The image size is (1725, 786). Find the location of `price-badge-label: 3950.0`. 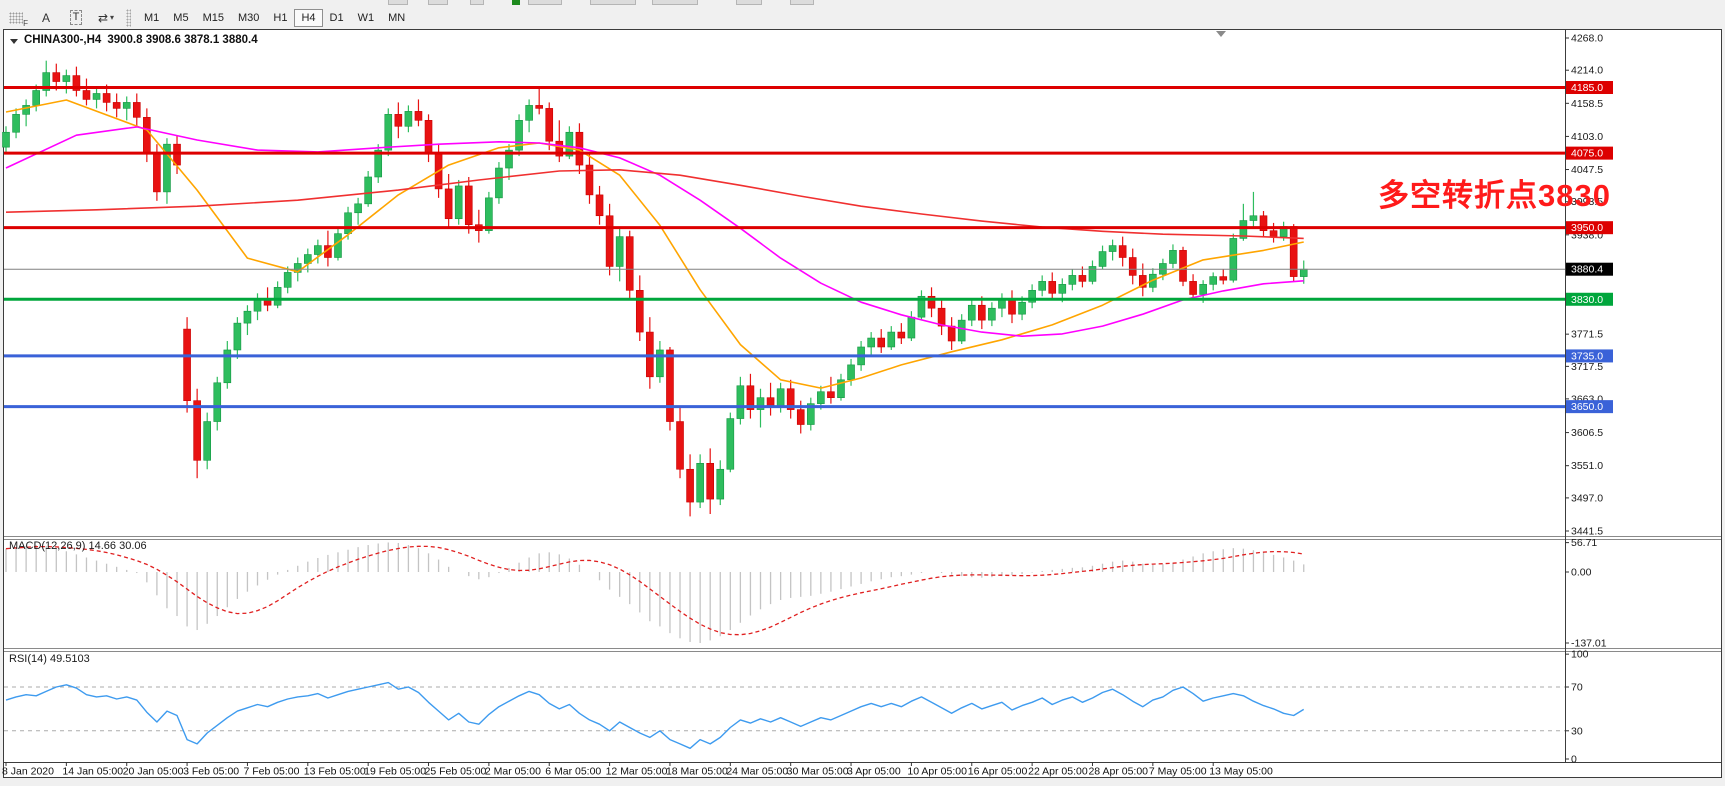

price-badge-label: 3950.0 is located at coordinates (1587, 228).